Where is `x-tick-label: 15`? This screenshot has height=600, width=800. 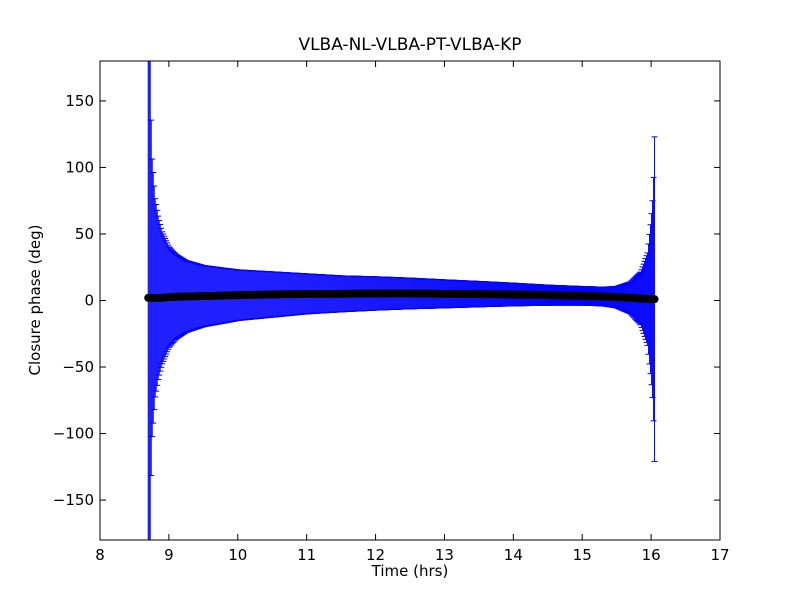
x-tick-label: 15 is located at coordinates (582, 555).